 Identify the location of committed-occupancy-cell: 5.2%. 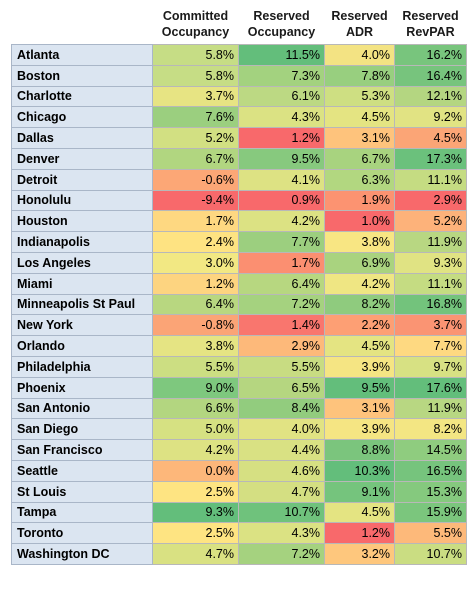
(195, 138).